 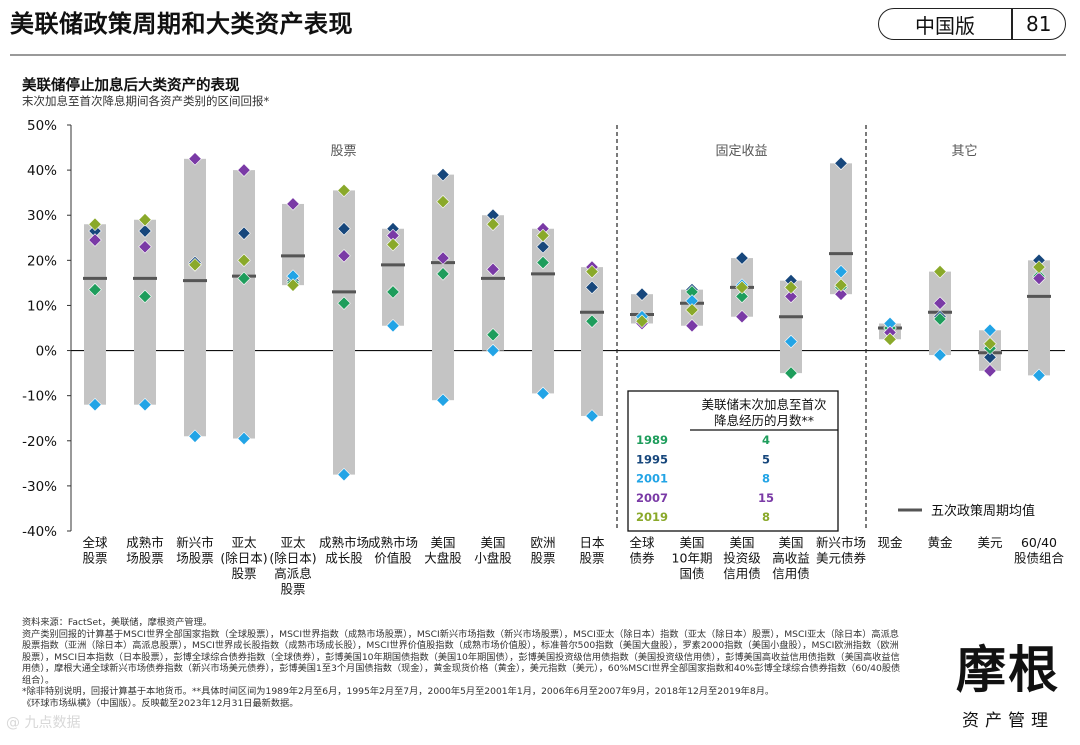 I want to click on x-category-label: 现金, so click(x=890, y=542).